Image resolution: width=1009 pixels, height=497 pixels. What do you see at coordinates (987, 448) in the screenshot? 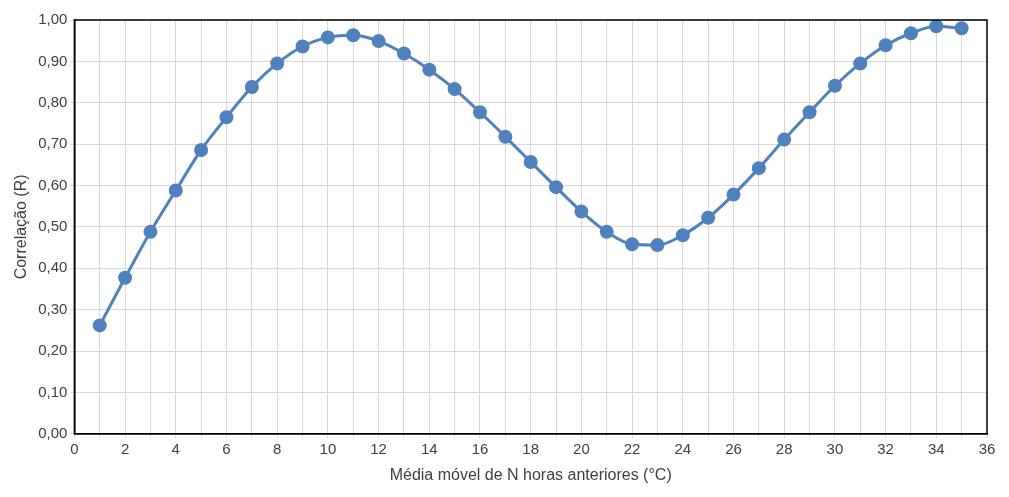
I see `x-tick-label: 36` at bounding box center [987, 448].